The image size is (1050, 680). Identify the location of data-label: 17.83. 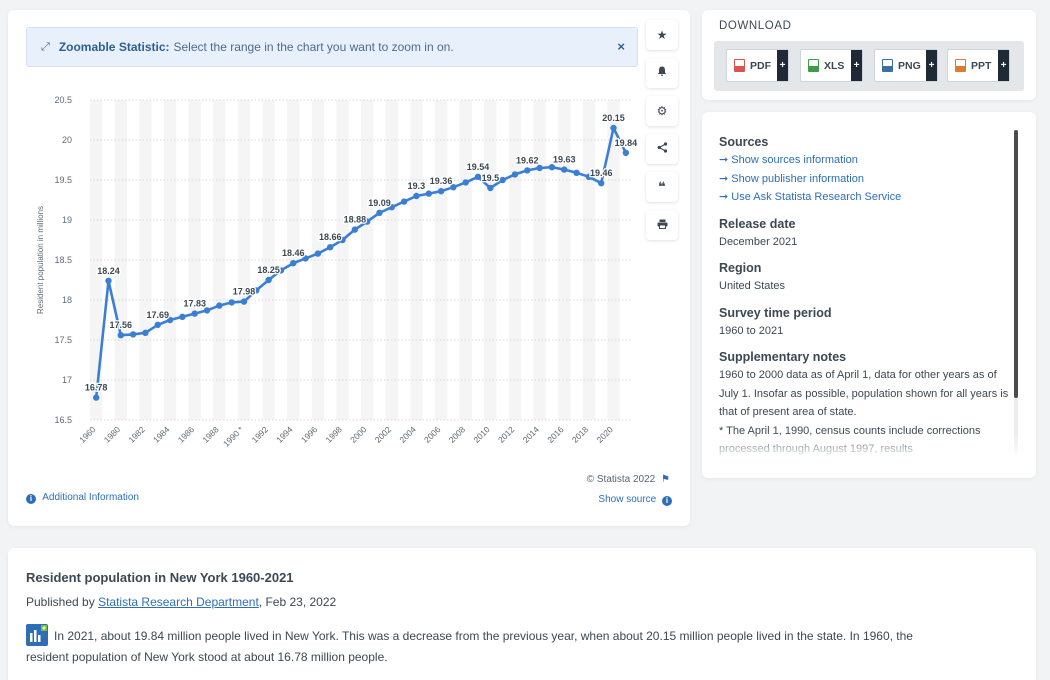
(194, 304).